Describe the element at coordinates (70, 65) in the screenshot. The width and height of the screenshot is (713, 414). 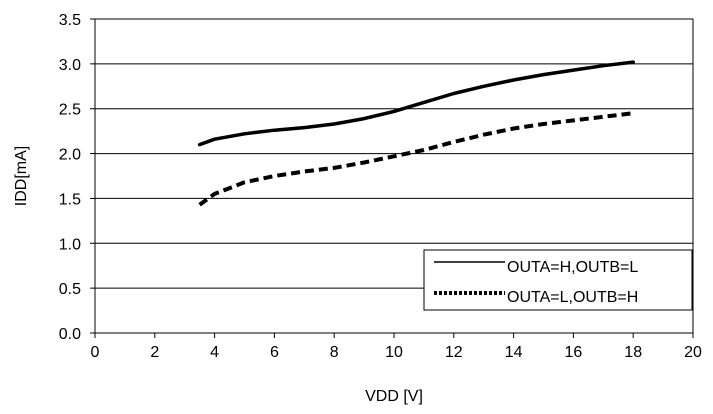
I see `y-tick-label: 3.0` at that location.